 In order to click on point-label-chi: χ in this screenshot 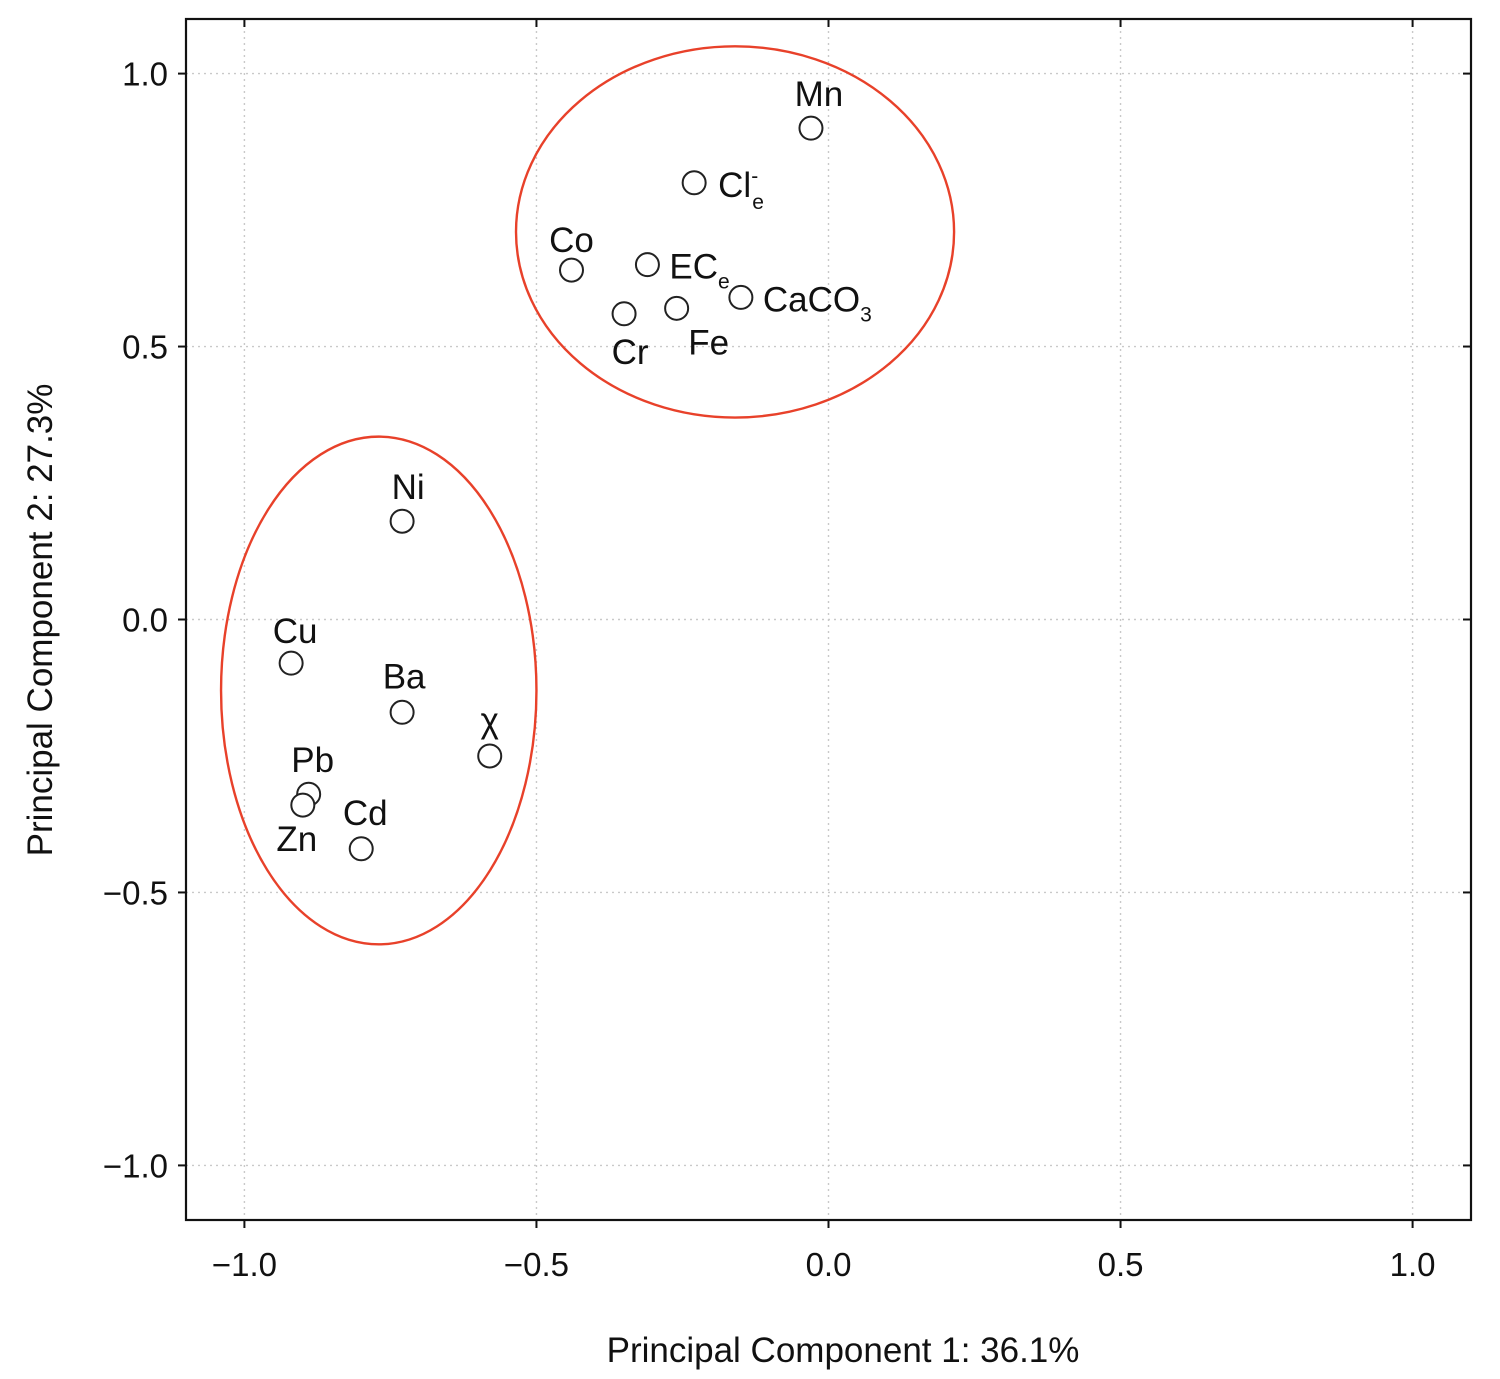, I will do `click(490, 720)`.